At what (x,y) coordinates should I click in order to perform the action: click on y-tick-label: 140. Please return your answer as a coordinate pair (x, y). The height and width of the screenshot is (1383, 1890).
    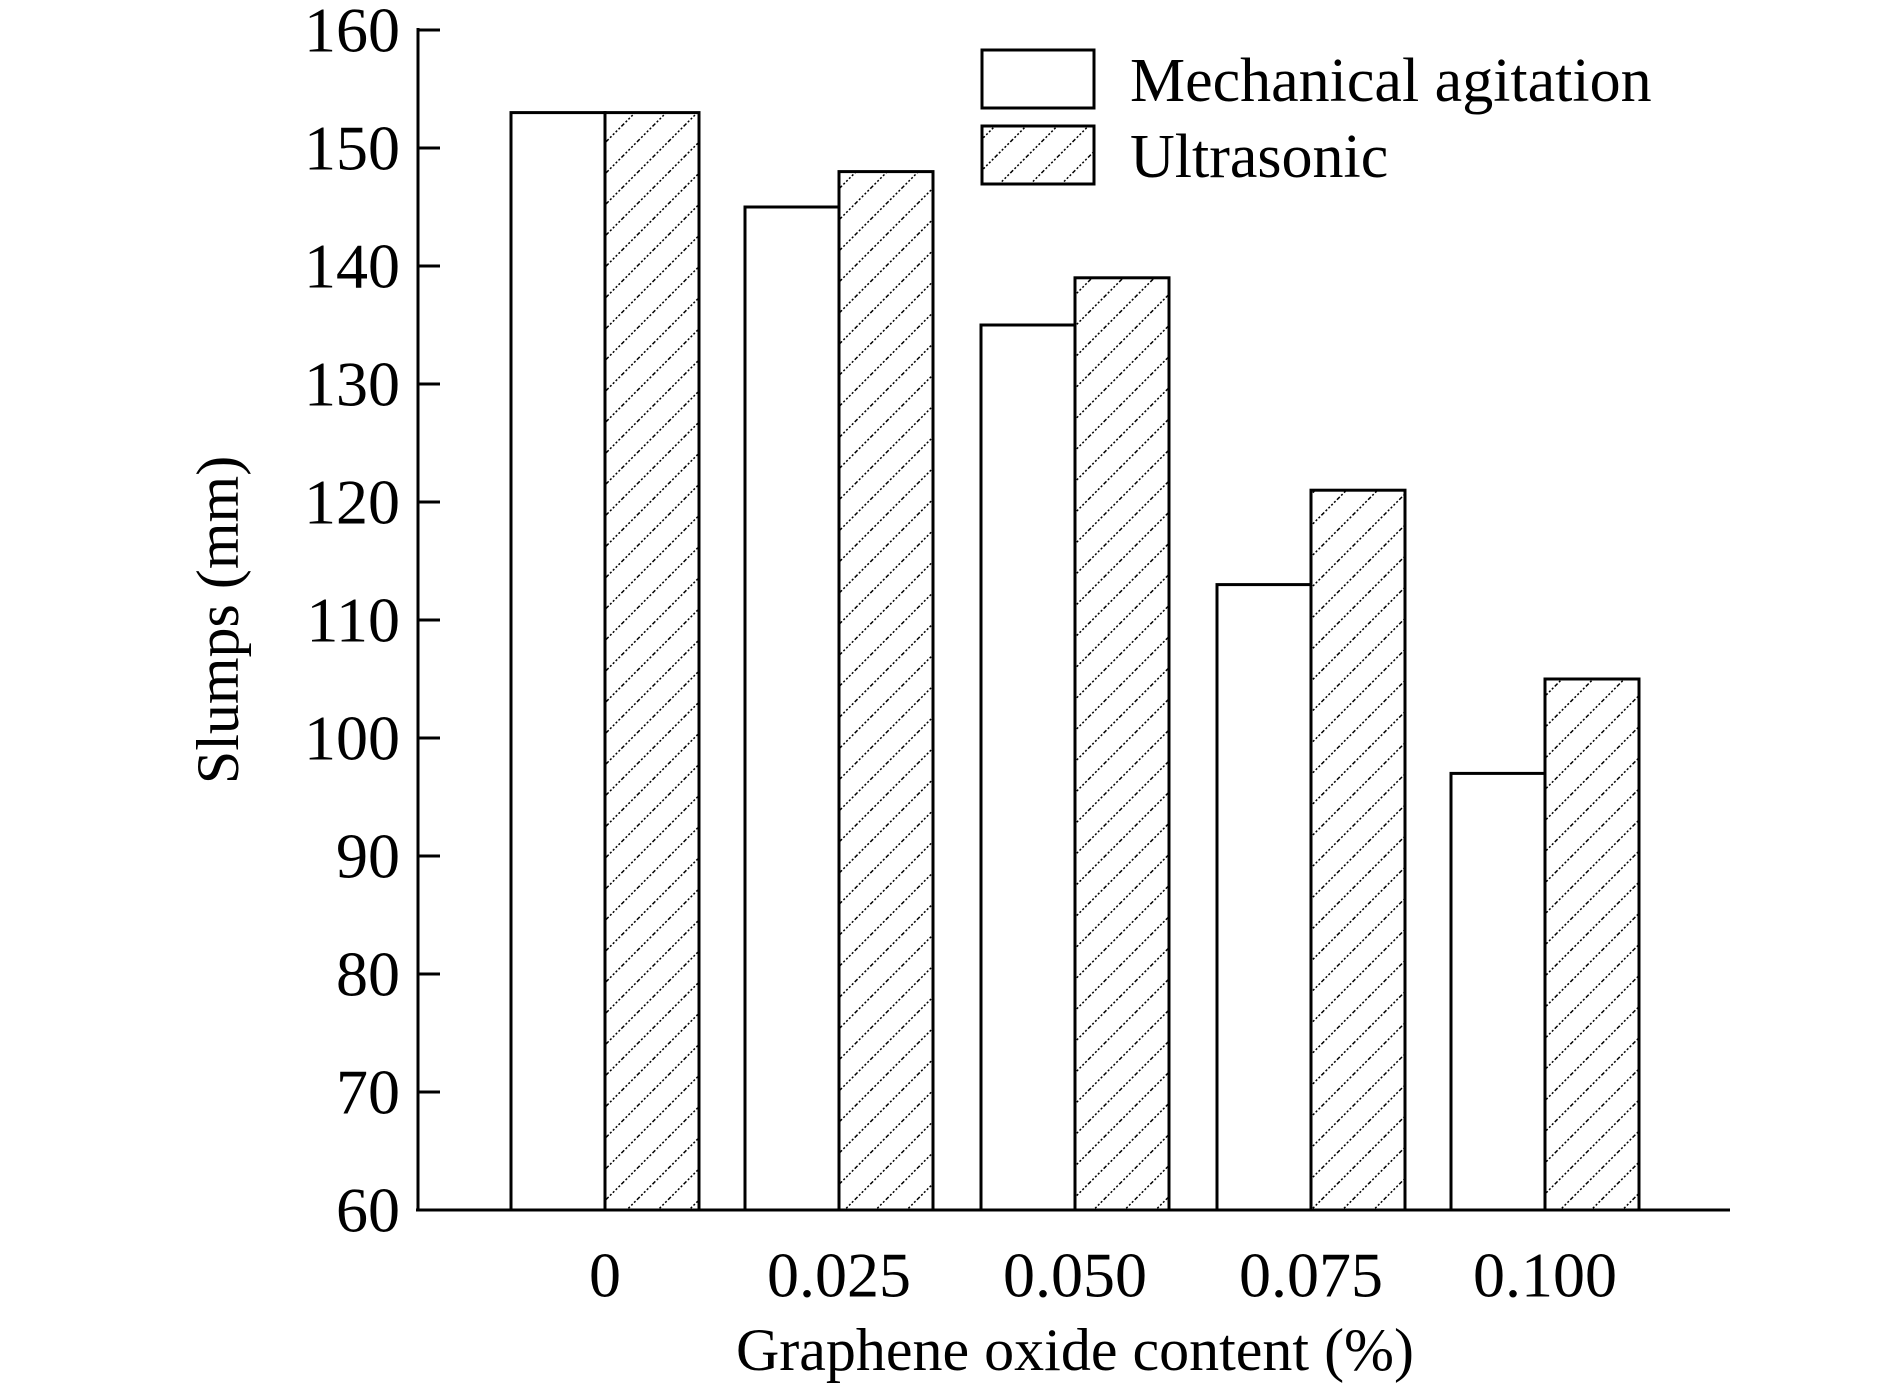
    Looking at the image, I should click on (352, 266).